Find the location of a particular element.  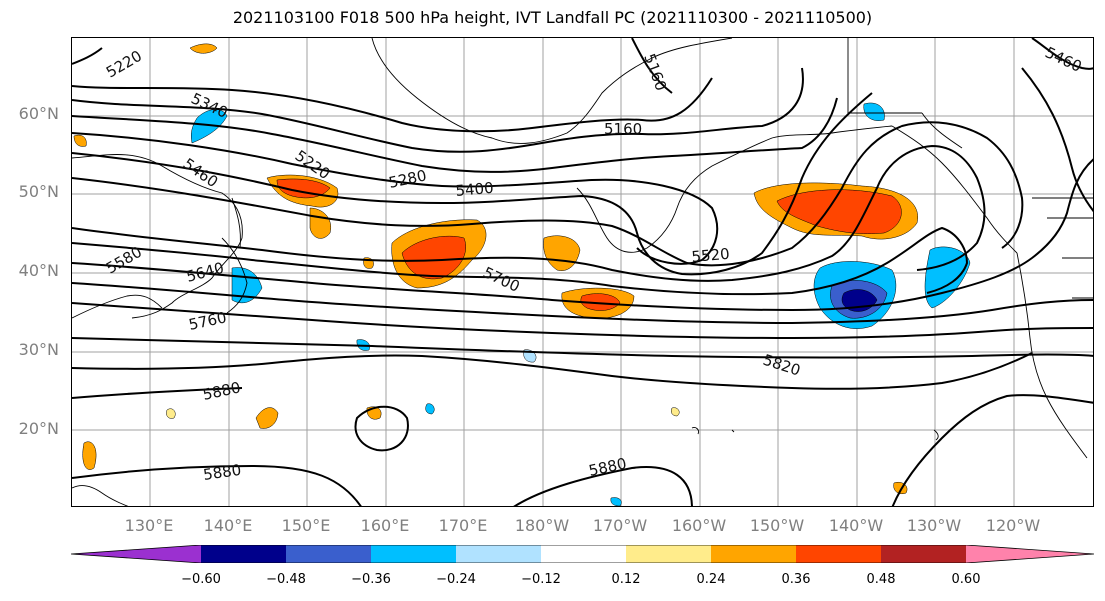

lon-label-150e: 150°E is located at coordinates (306, 525).